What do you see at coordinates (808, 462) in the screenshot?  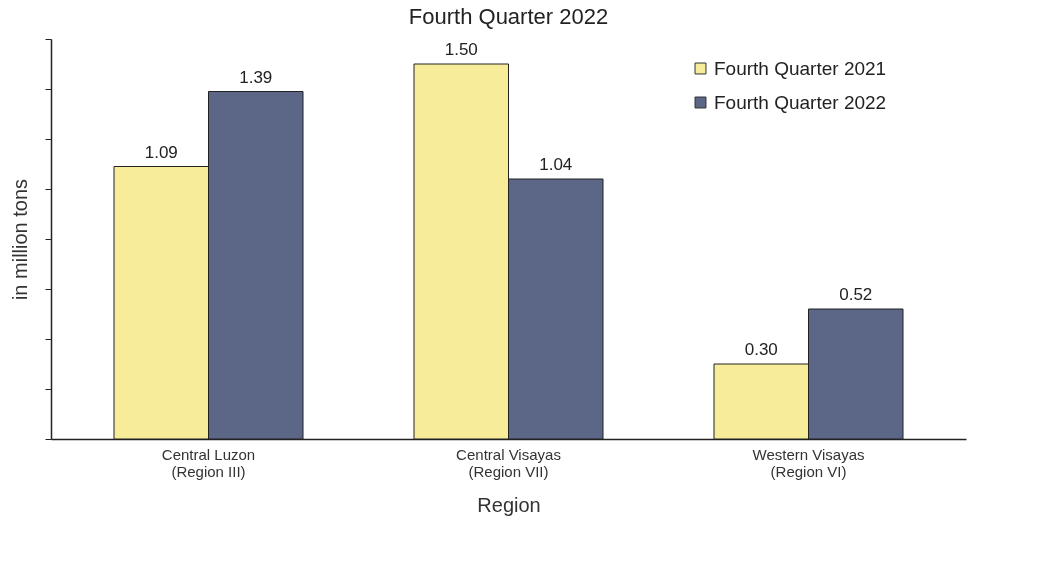 I see `x-tick-label: Western Visayas (Region VI)` at bounding box center [808, 462].